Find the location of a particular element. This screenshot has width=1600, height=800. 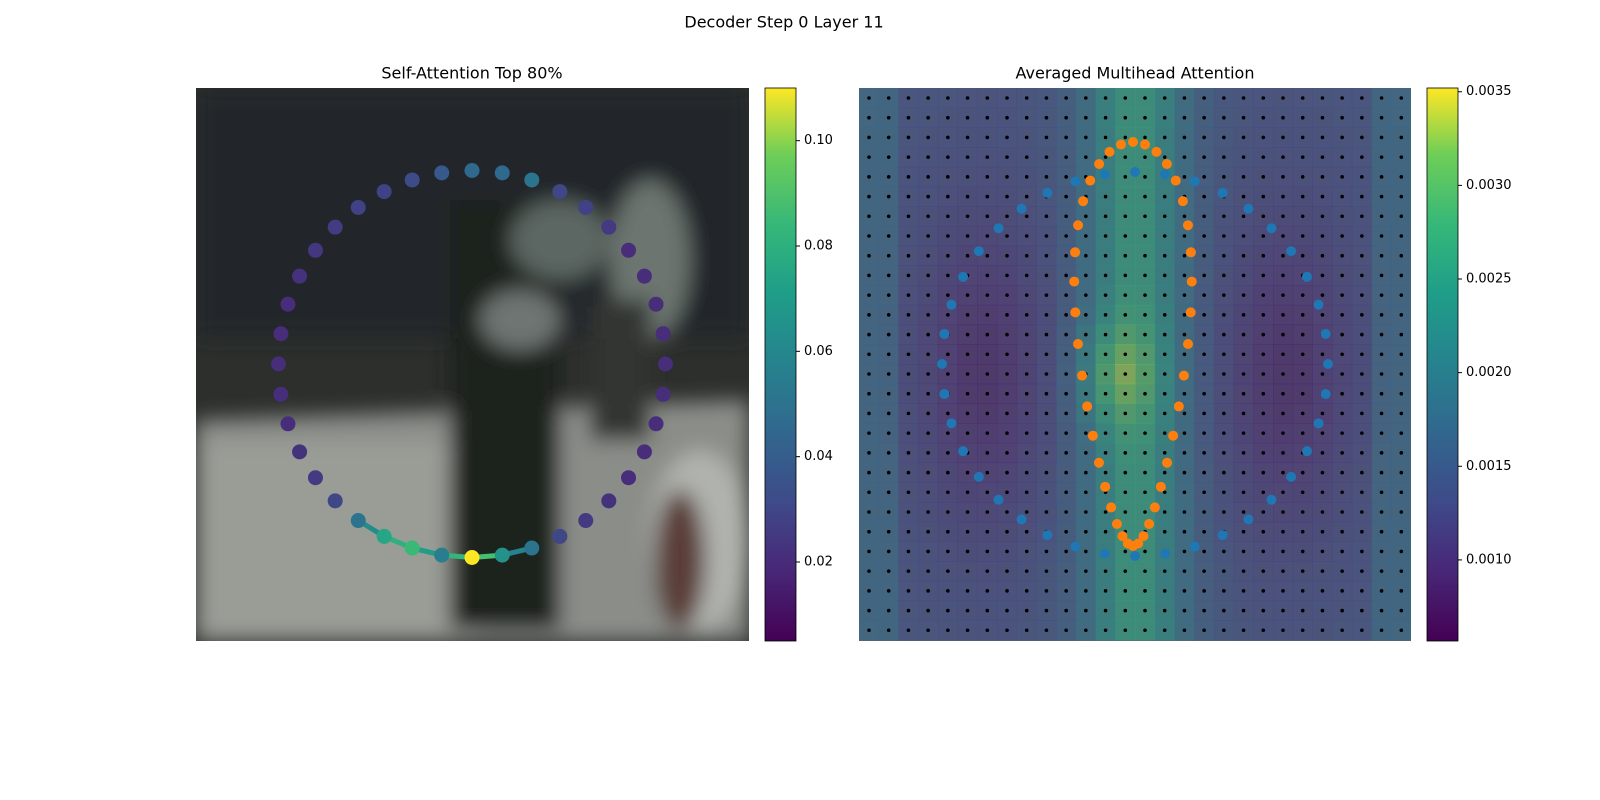

panel-title: Averaged Multihead Attention is located at coordinates (1135, 73).